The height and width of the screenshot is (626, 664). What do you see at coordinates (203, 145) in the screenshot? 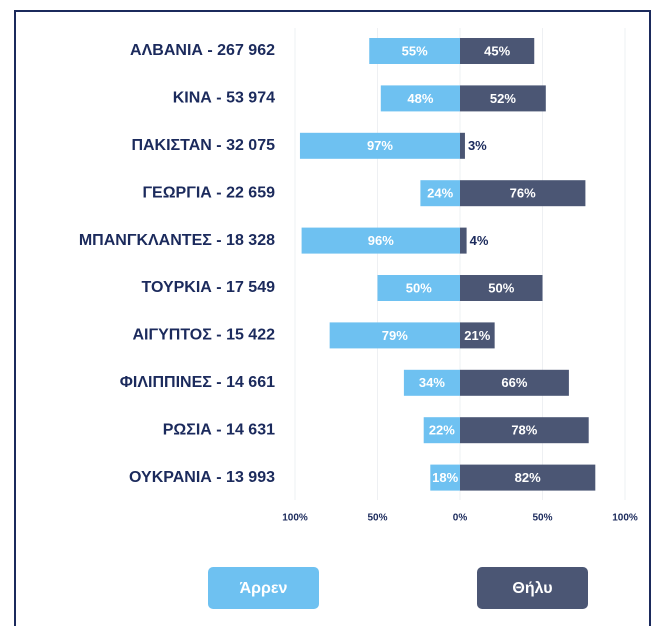
I see `category-label: ΠΑΚΙΣΤΑΝ - 32 075` at bounding box center [203, 145].